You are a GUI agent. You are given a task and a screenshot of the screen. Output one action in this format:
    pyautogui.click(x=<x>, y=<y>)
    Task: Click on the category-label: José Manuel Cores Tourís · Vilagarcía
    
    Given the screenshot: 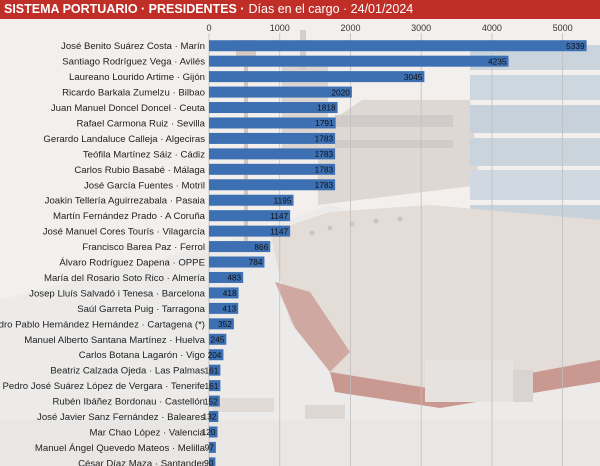 What is the action you would take?
    pyautogui.click(x=124, y=232)
    